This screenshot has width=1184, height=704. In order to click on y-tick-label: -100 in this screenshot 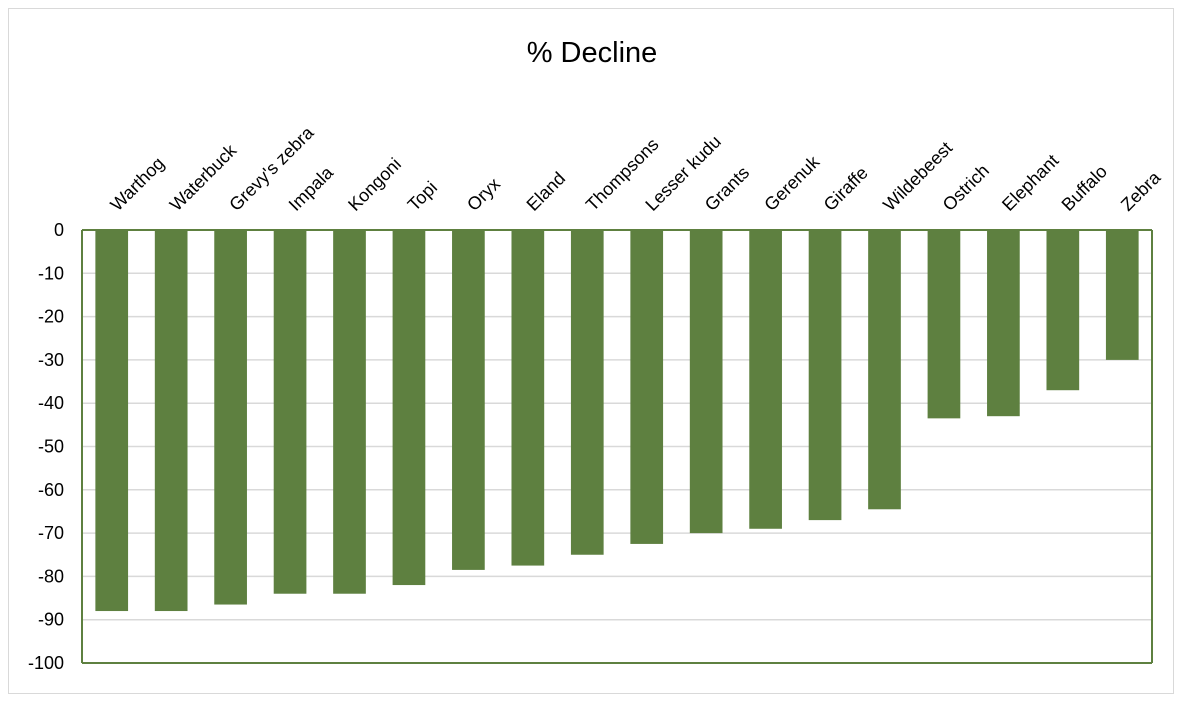, I will do `click(46, 663)`.